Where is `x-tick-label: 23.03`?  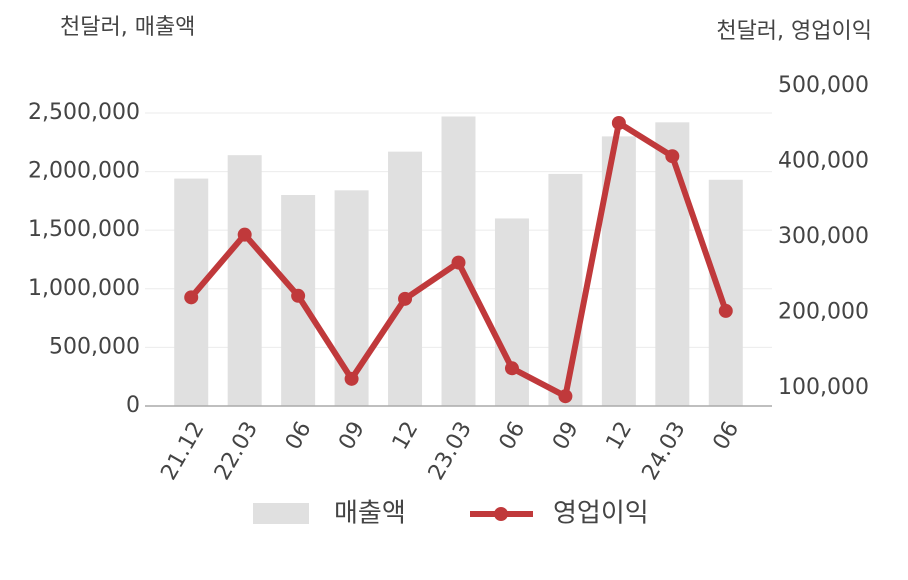
x-tick-label: 23.03 is located at coordinates (450, 451).